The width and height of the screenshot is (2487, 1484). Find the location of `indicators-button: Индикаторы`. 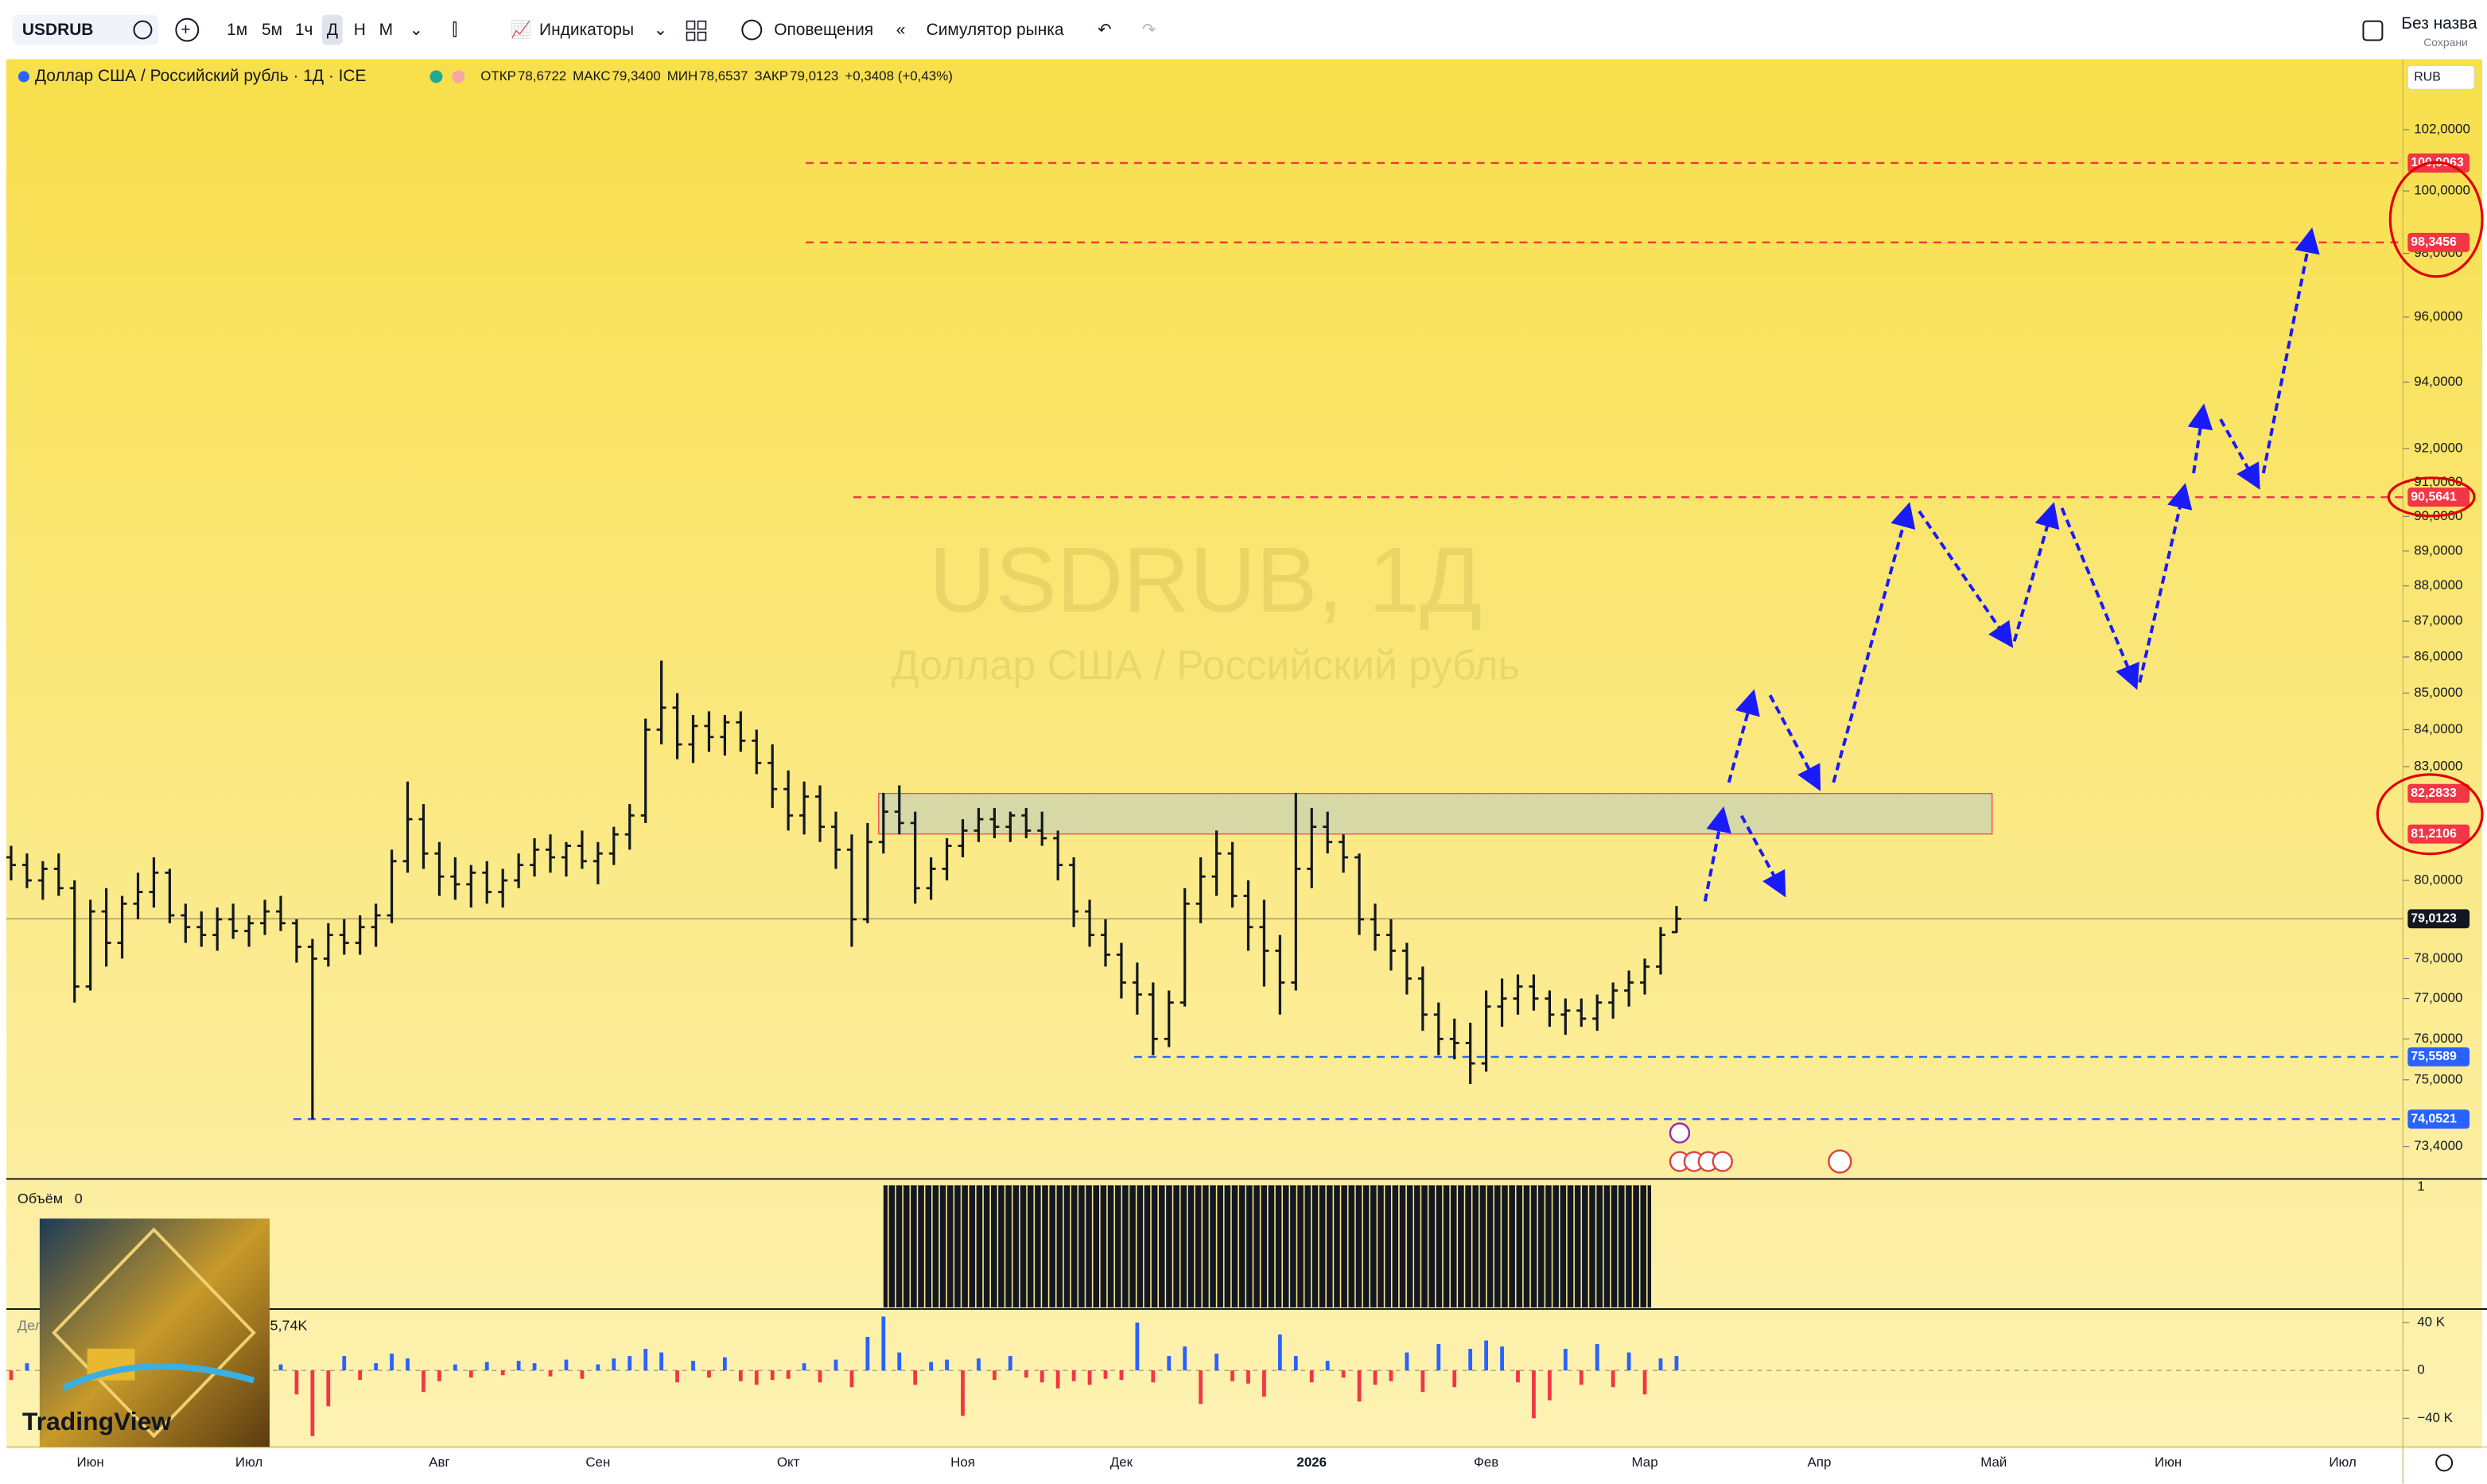

indicators-button: Индикаторы is located at coordinates (586, 30).